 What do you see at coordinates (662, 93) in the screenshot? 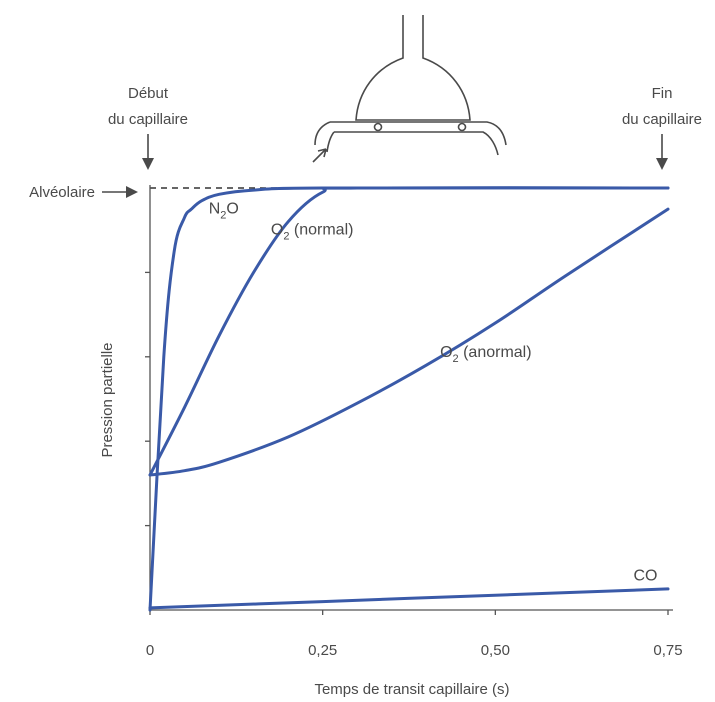
I see `end-label-line1: Fin` at bounding box center [662, 93].